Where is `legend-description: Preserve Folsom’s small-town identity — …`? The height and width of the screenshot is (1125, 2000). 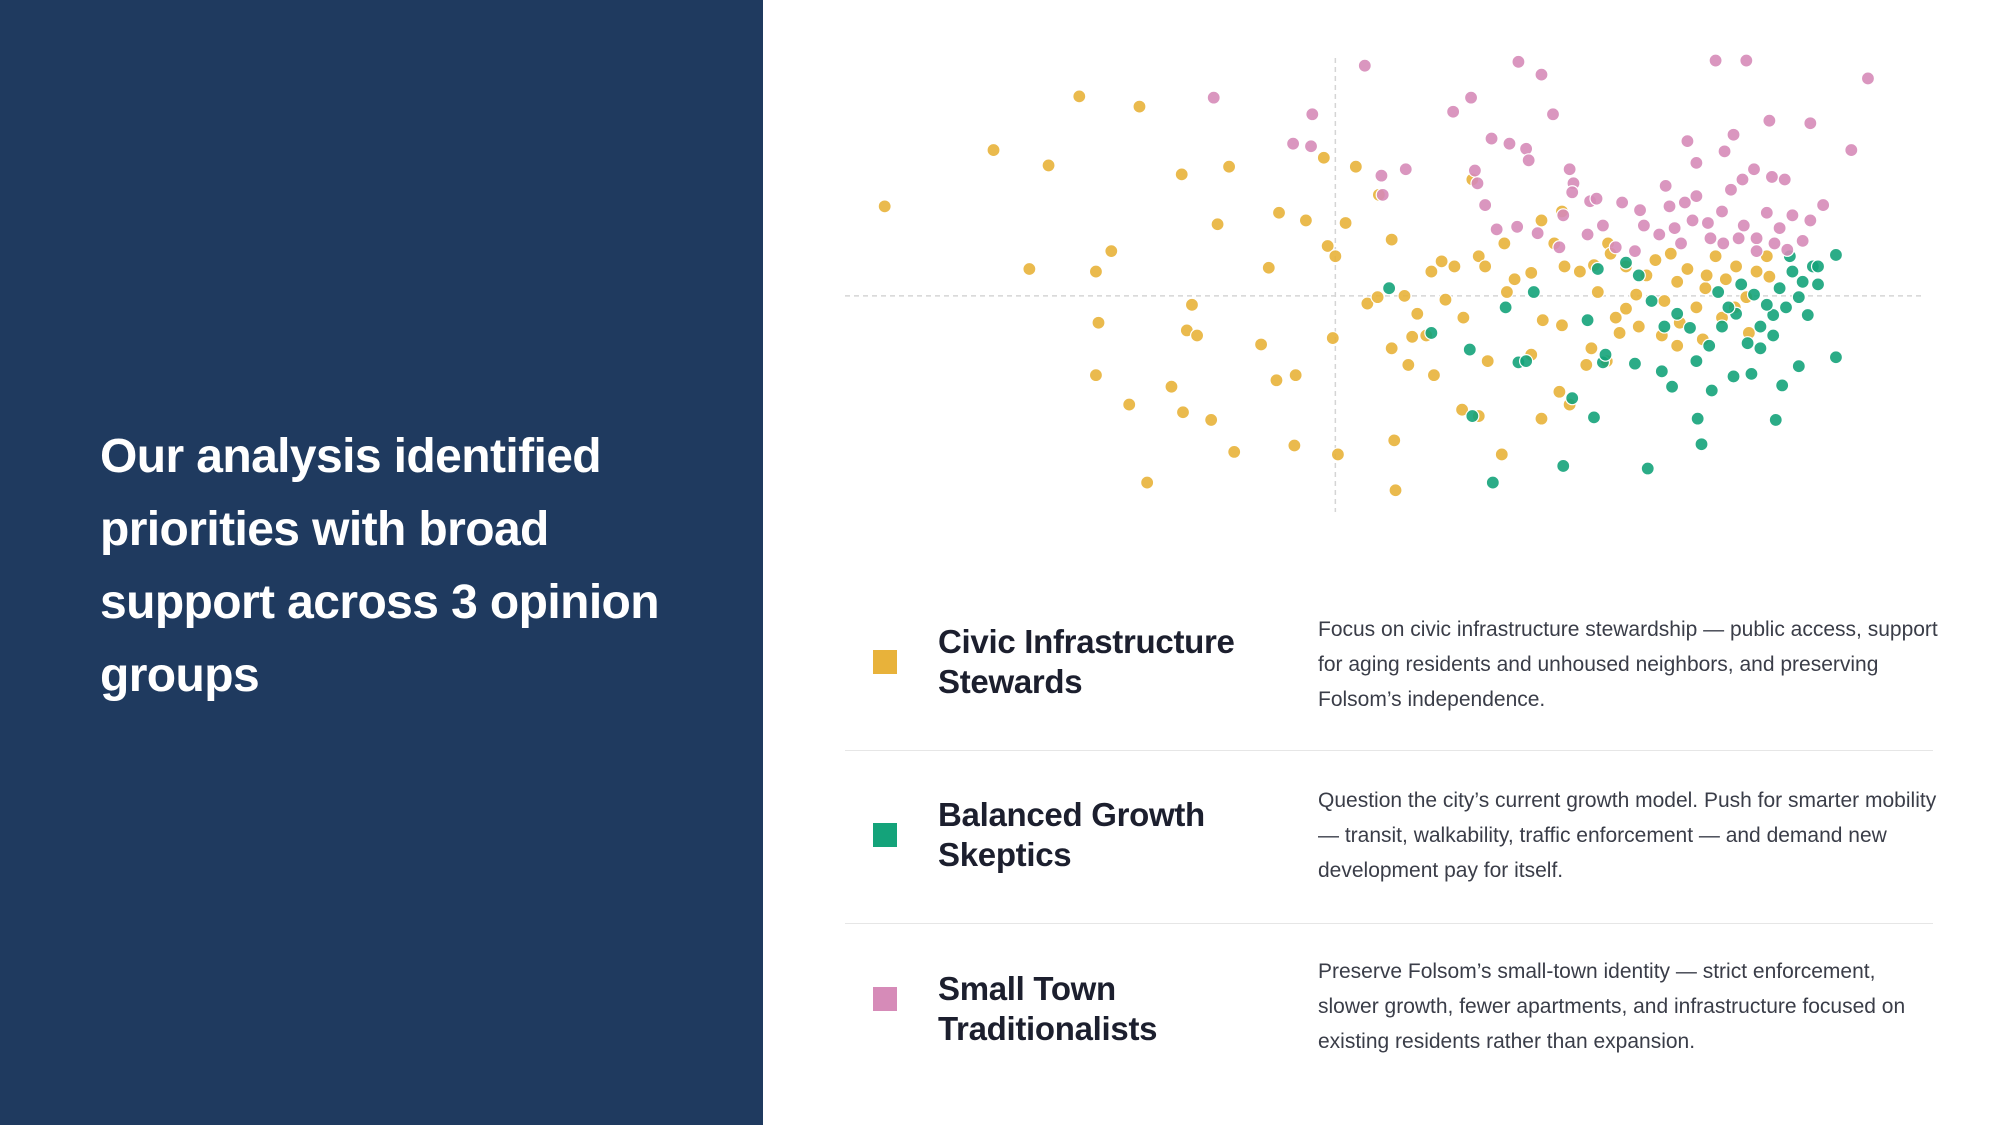 legend-description: Preserve Folsom’s small-town identity — … is located at coordinates (1612, 1006).